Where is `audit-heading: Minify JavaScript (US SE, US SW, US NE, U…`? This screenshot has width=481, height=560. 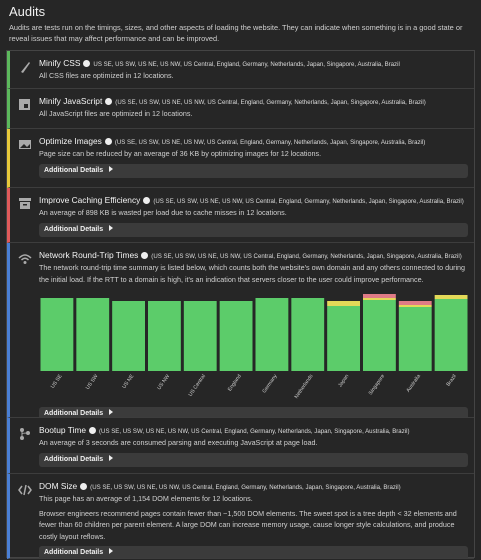 audit-heading: Minify JavaScript (US SE, US SW, US NE, U… is located at coordinates (253, 101).